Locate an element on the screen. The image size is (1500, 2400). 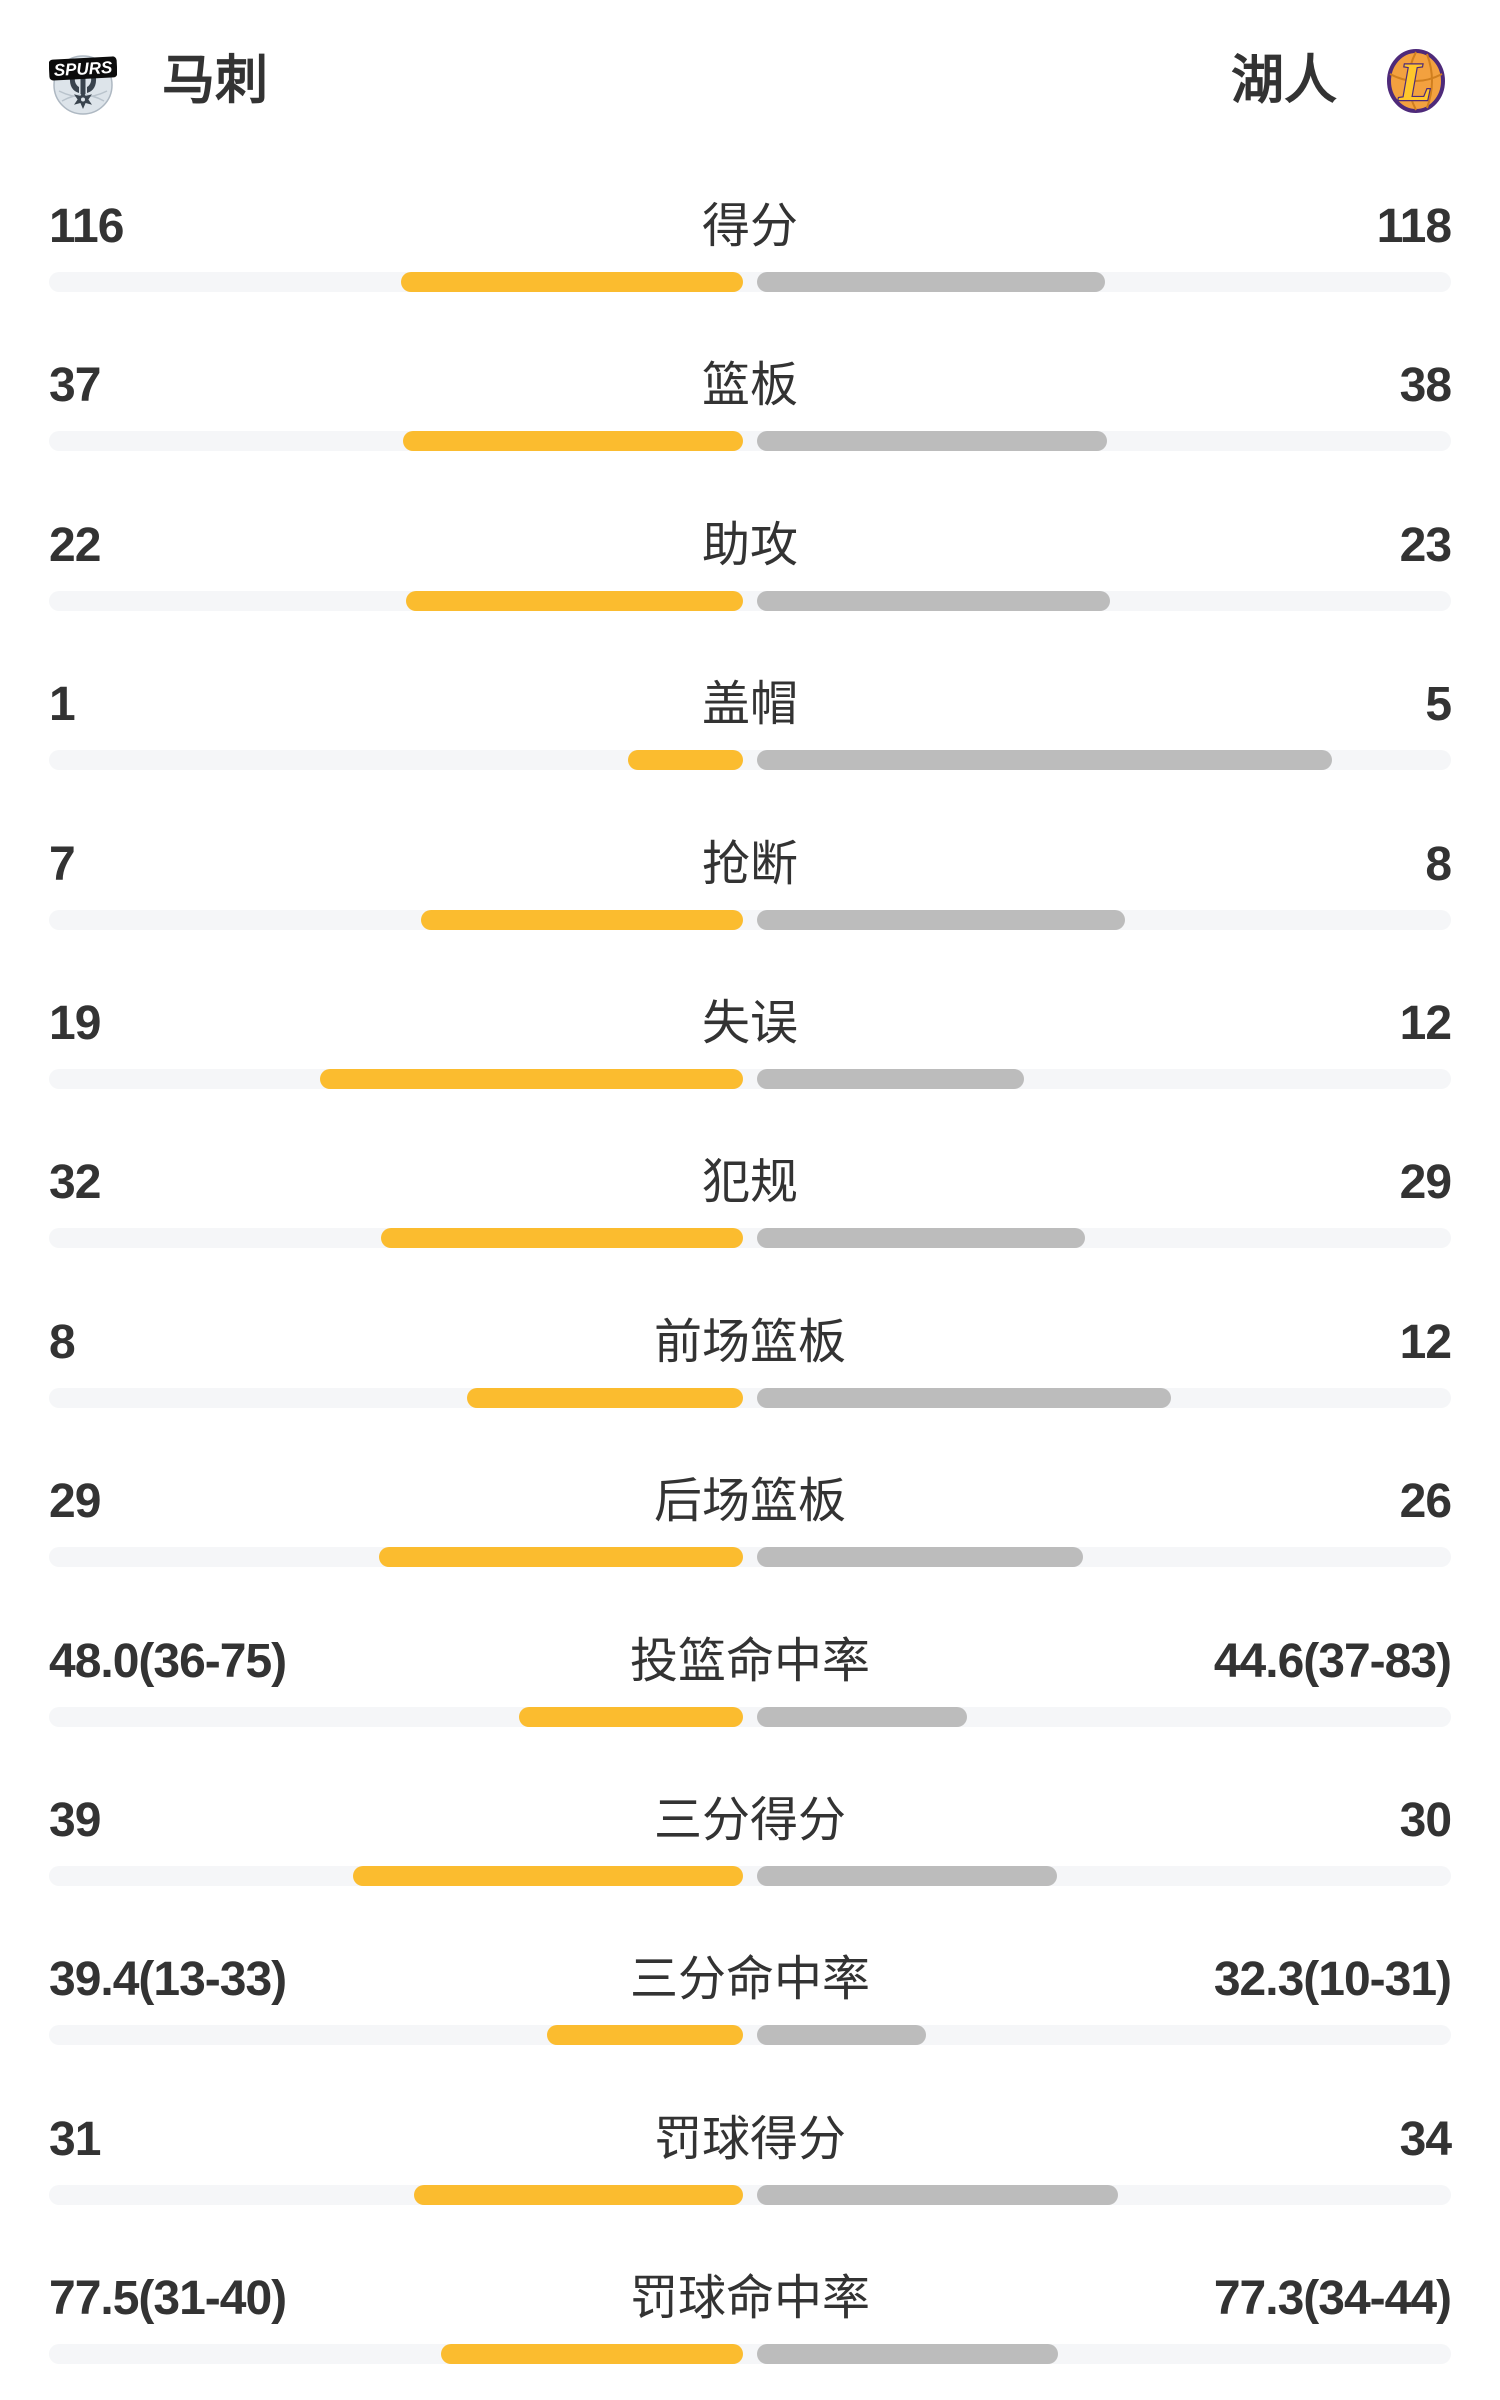
stat-value-right: 5 is located at coordinates (1438, 705).